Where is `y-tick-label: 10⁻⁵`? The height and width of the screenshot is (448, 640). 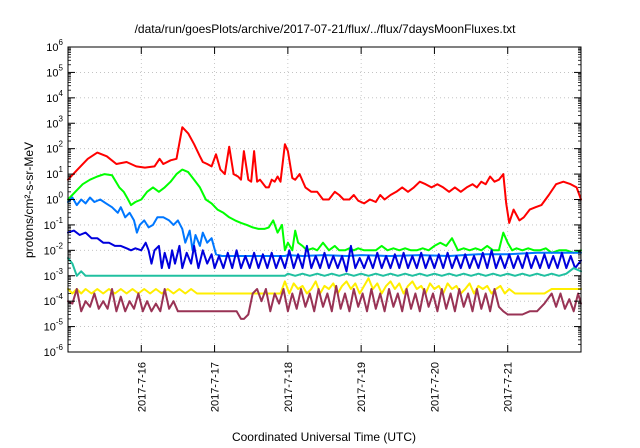 y-tick-label: 10⁻⁵ is located at coordinates (54, 326).